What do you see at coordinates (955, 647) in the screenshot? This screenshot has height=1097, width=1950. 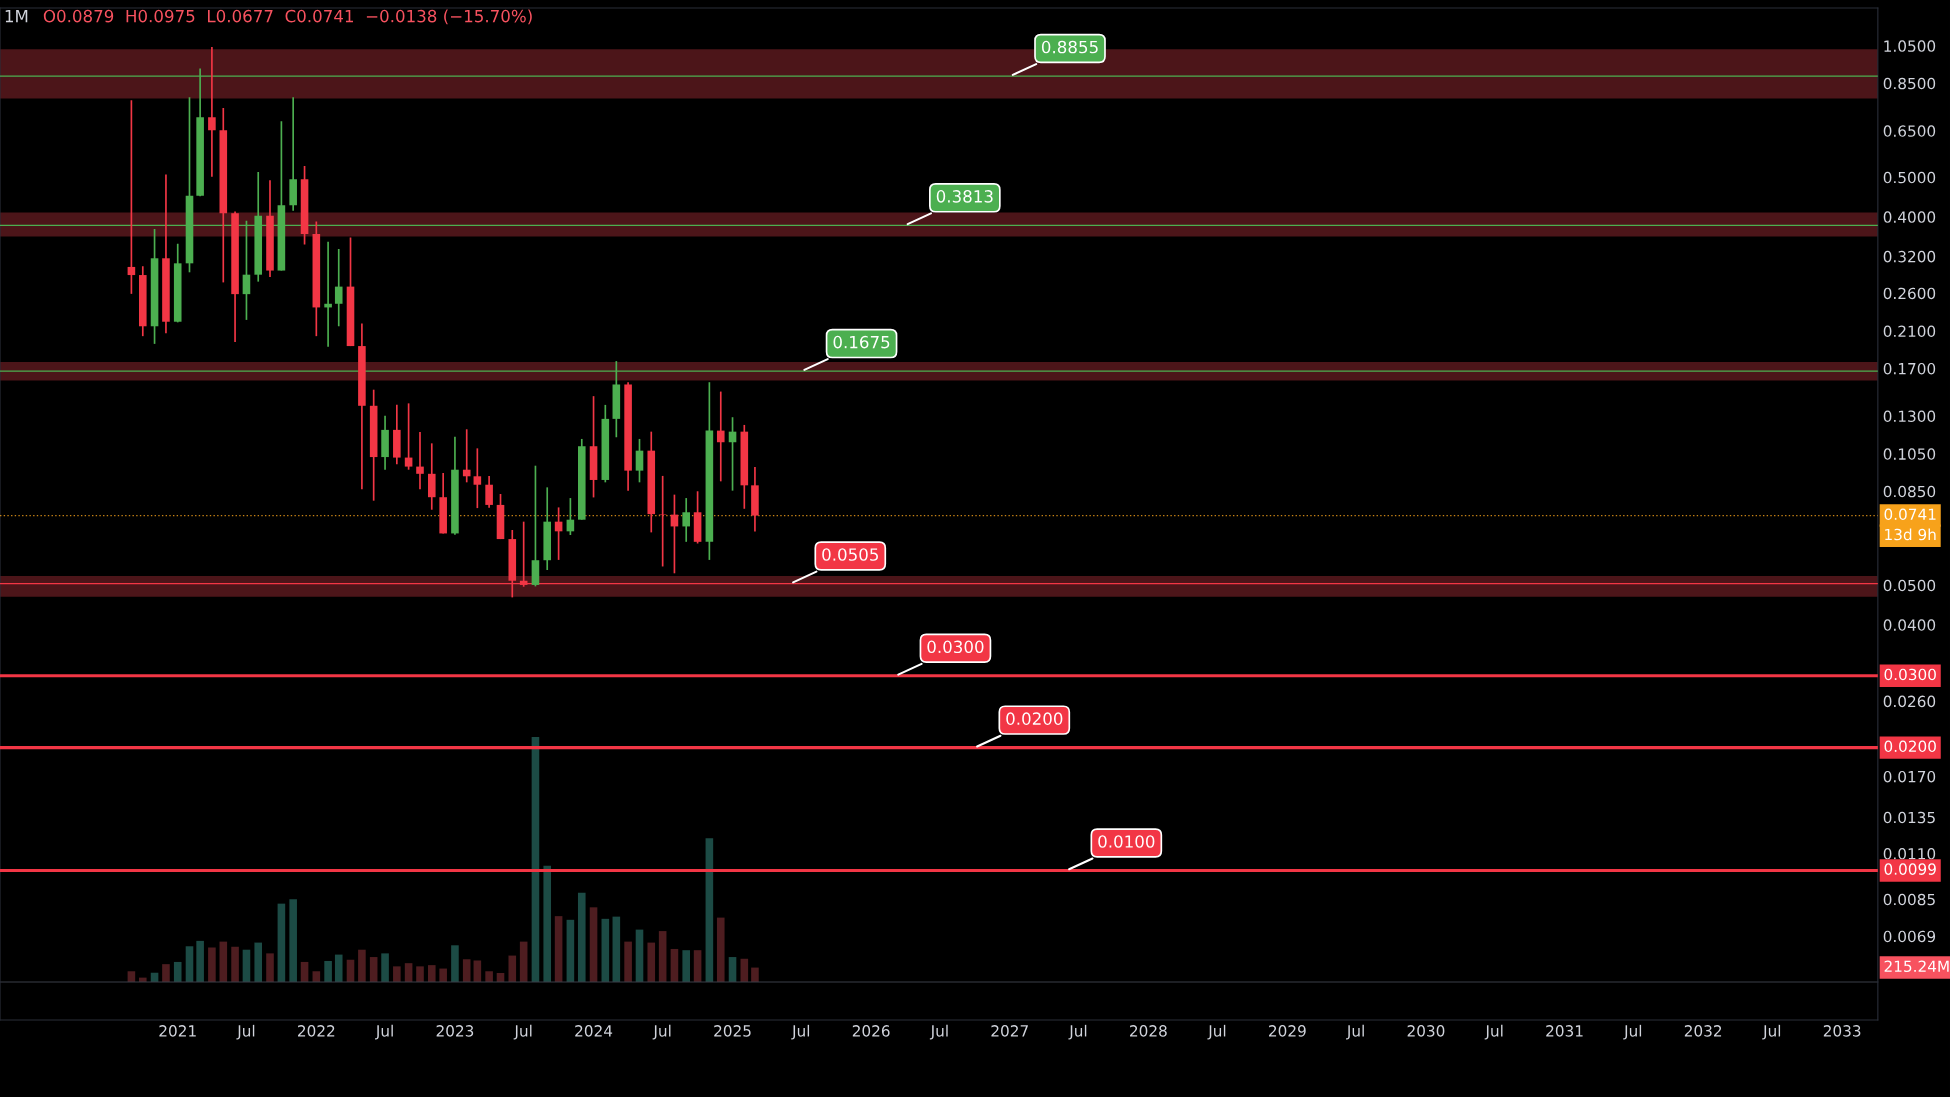 I see `ref-line-label: 0.0300` at bounding box center [955, 647].